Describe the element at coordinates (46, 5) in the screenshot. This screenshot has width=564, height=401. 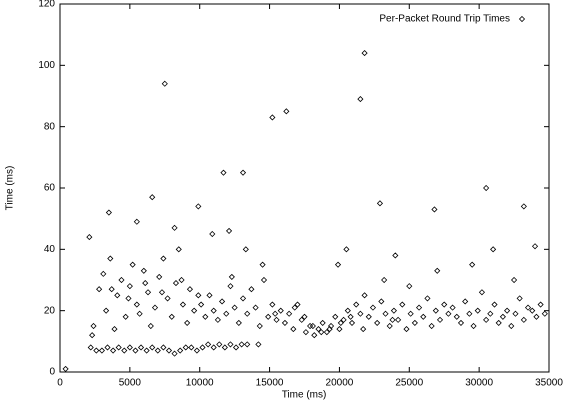
I see `y-tick-label: 120` at that location.